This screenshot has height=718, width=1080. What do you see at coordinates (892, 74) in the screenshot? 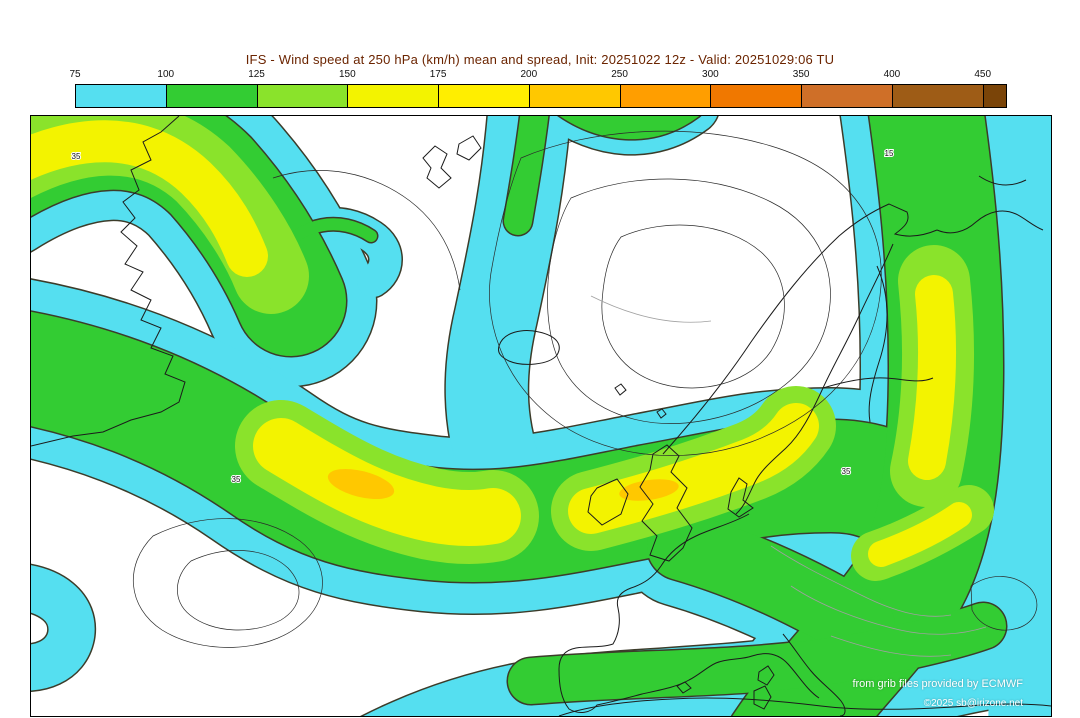
I see `colorbar-tick-label: 400` at bounding box center [892, 74].